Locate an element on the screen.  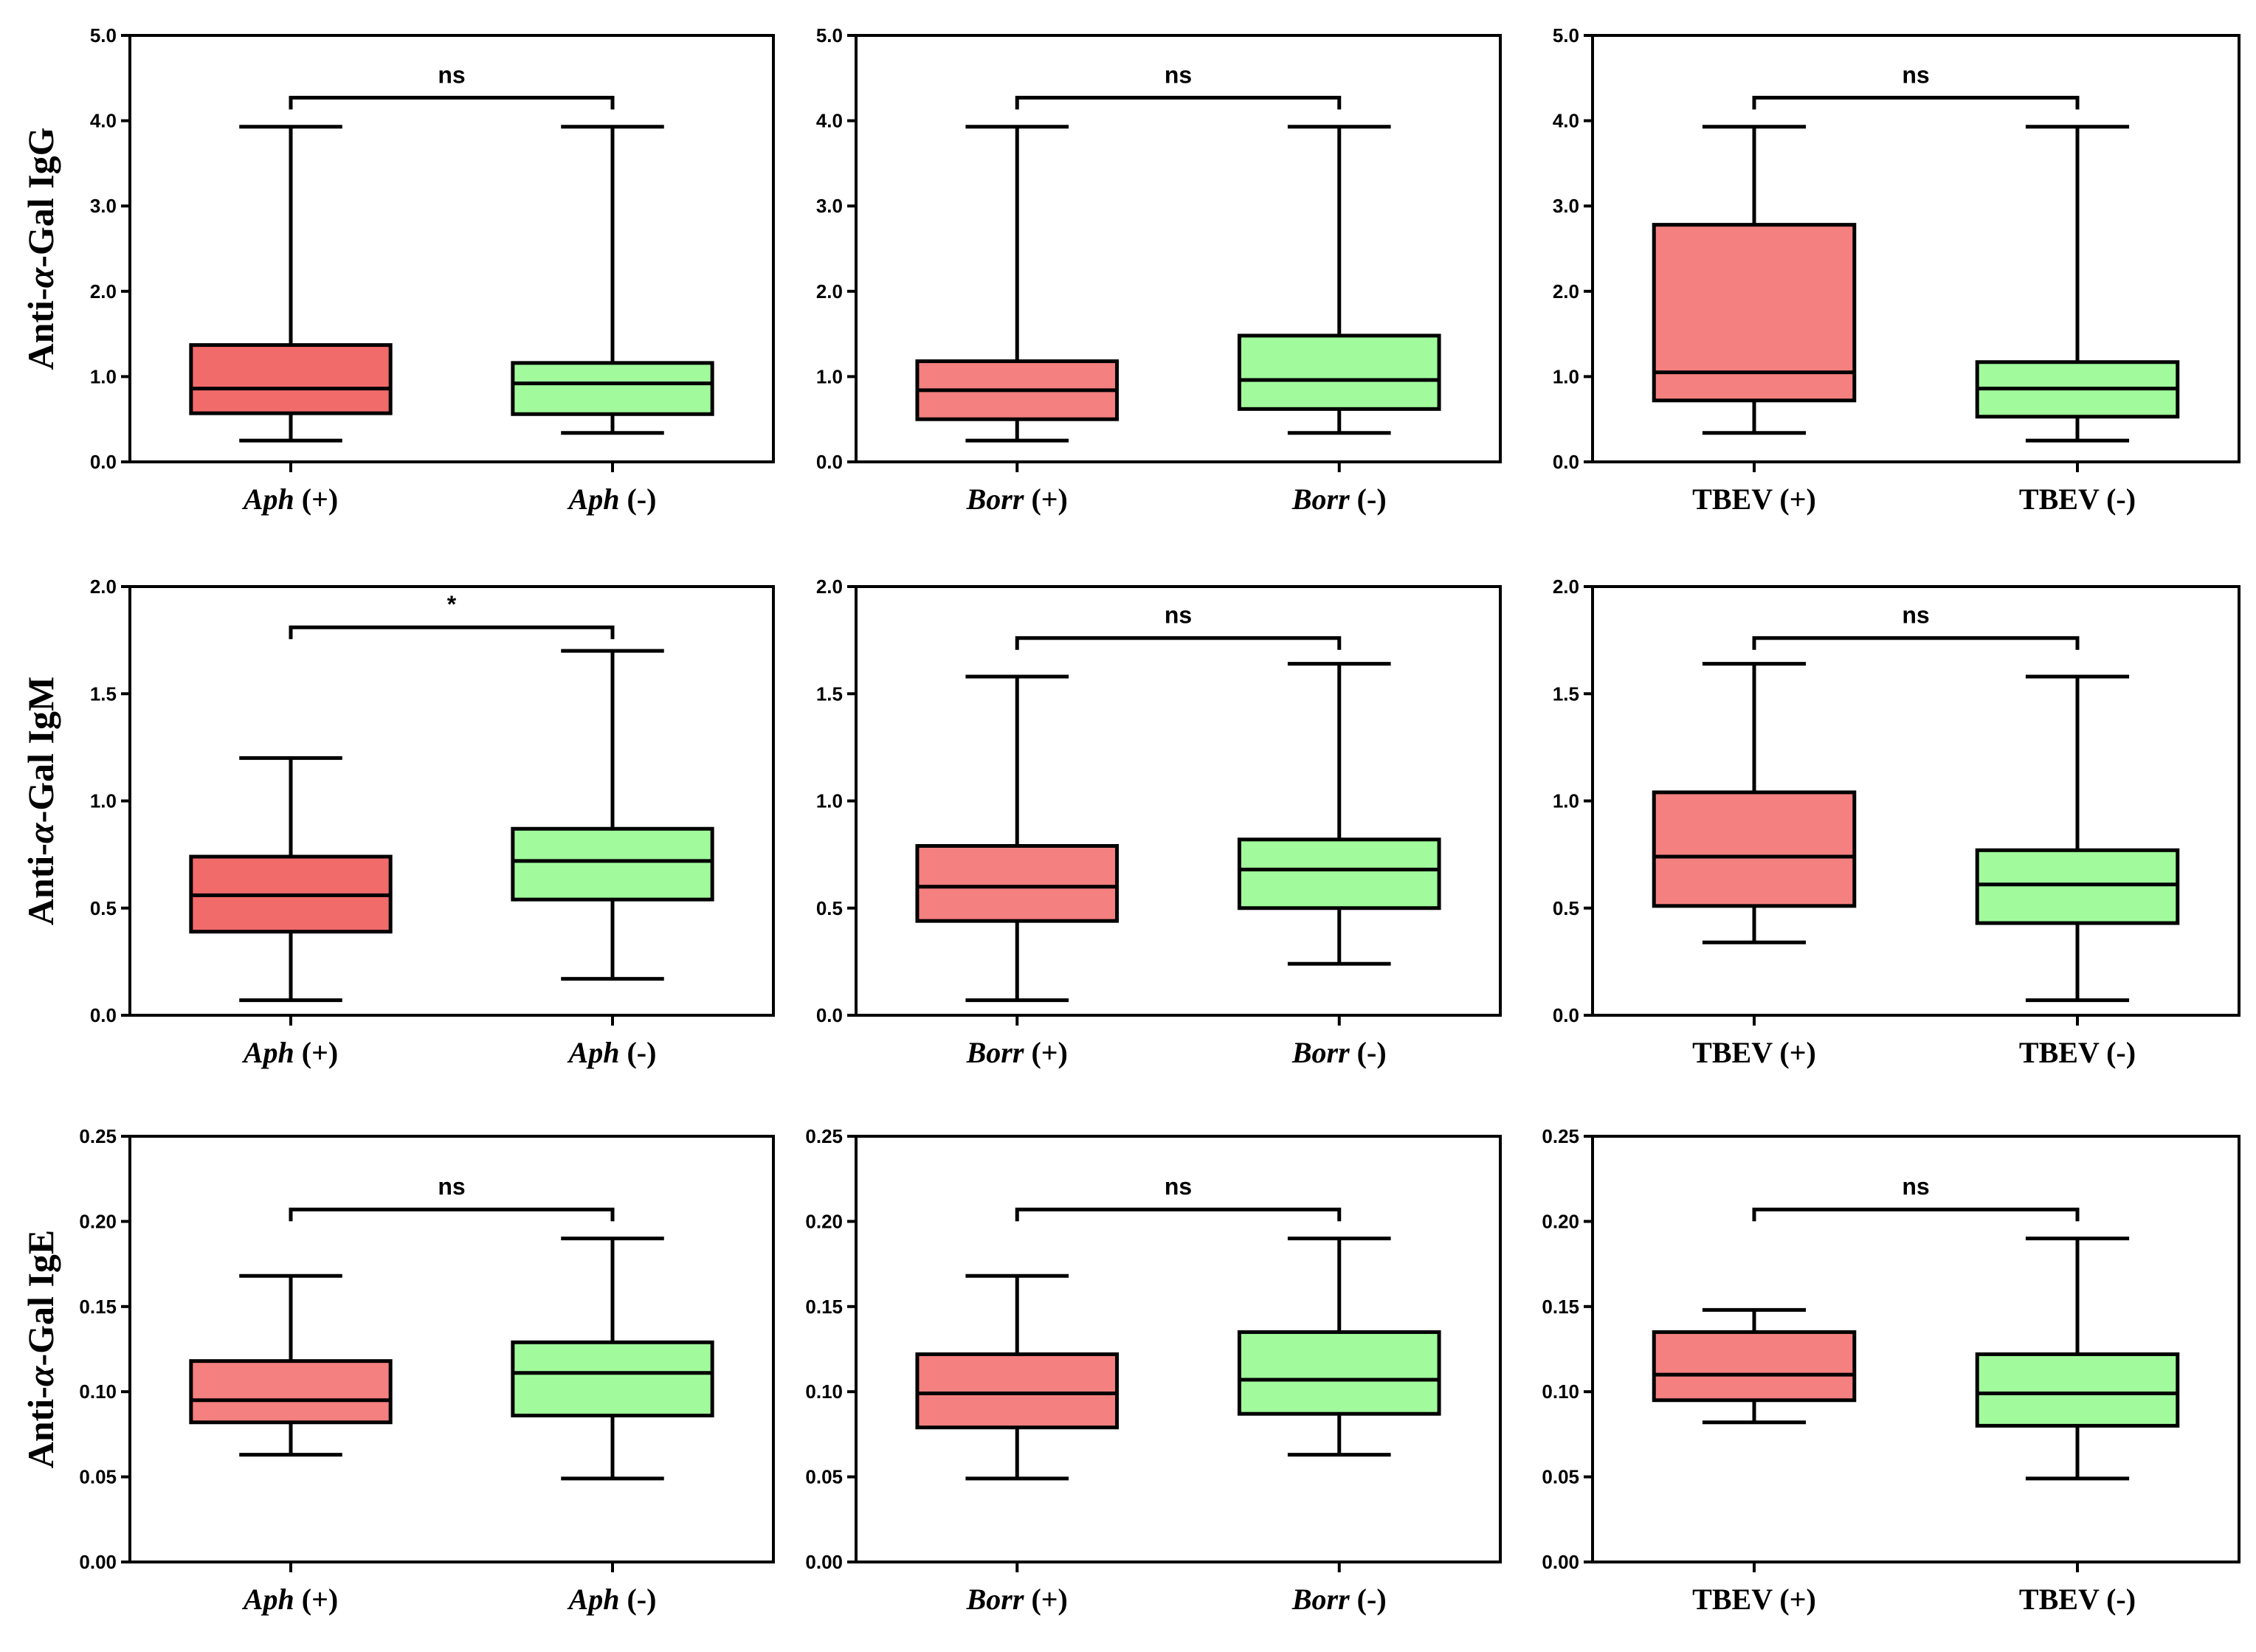
y-tick-label: 0.5 is located at coordinates (103, 908).